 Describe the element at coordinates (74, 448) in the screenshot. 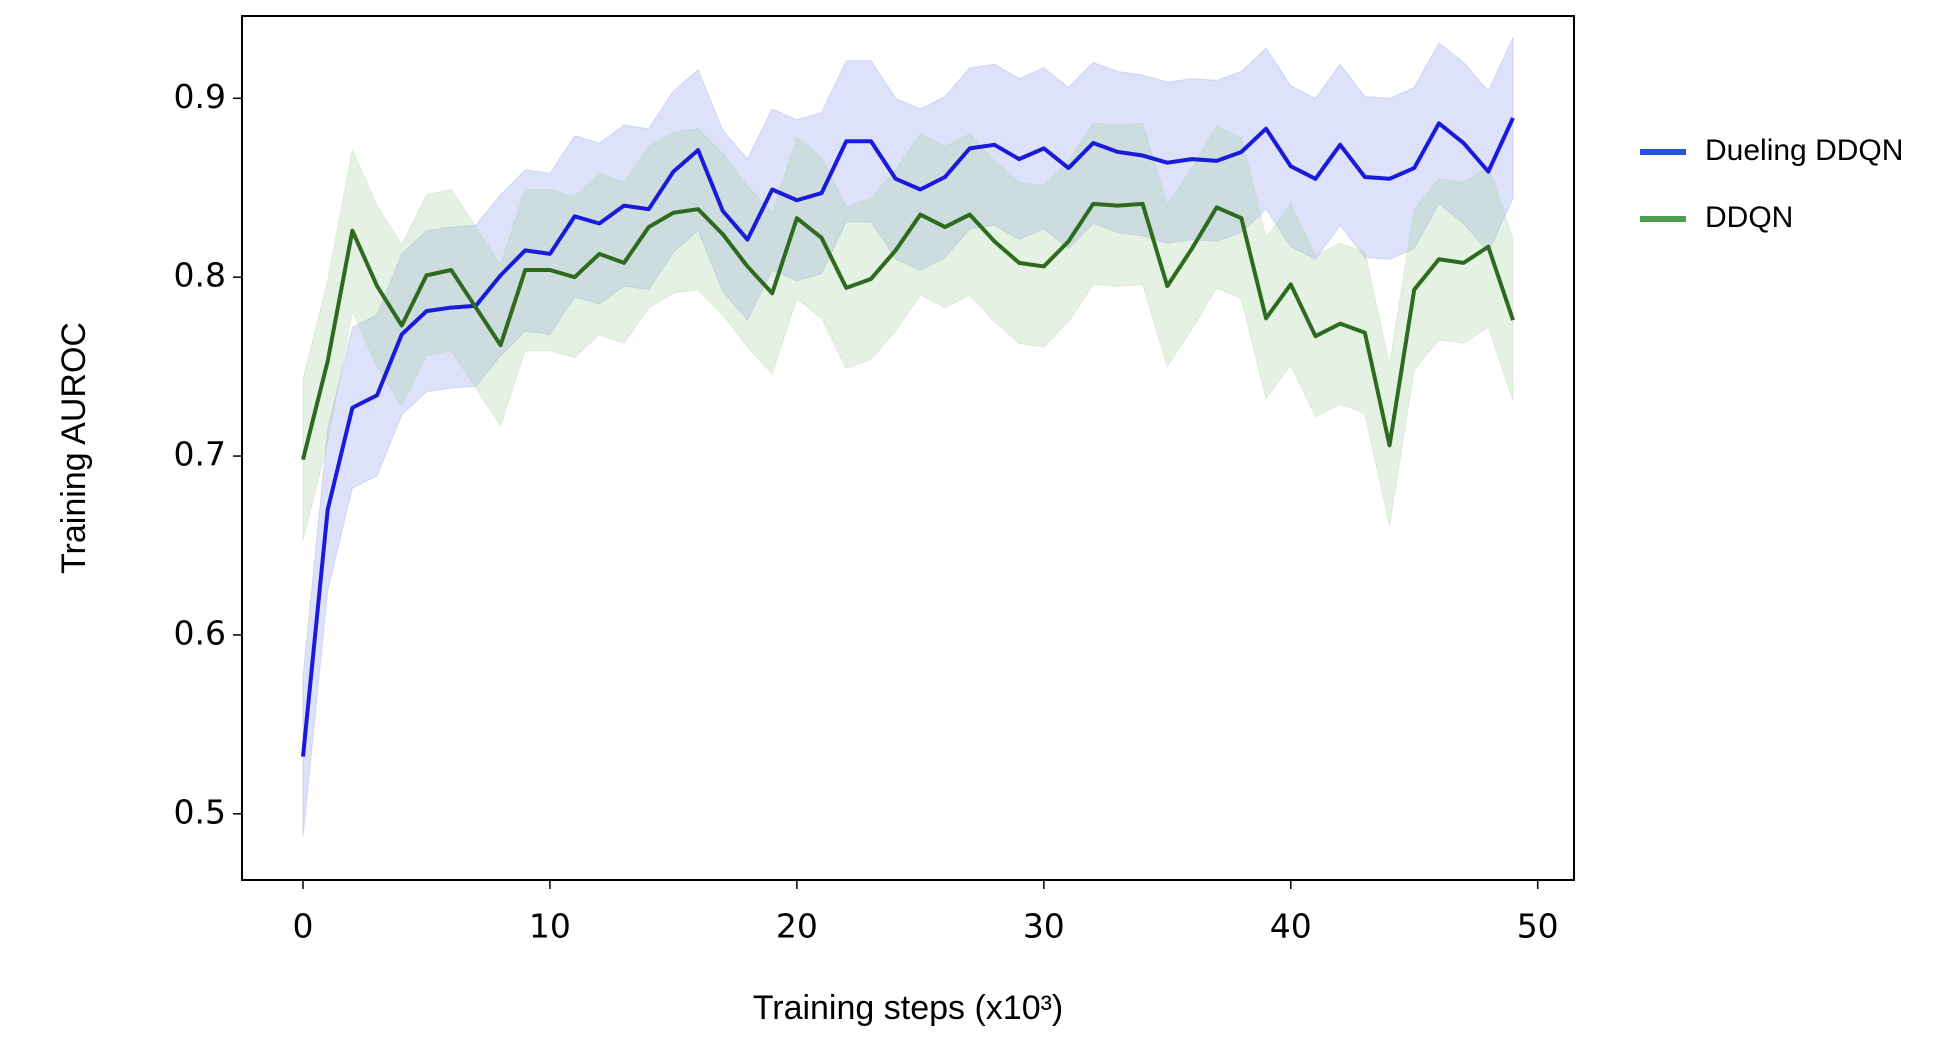

I see `y-axis-label: Training AUROC` at that location.